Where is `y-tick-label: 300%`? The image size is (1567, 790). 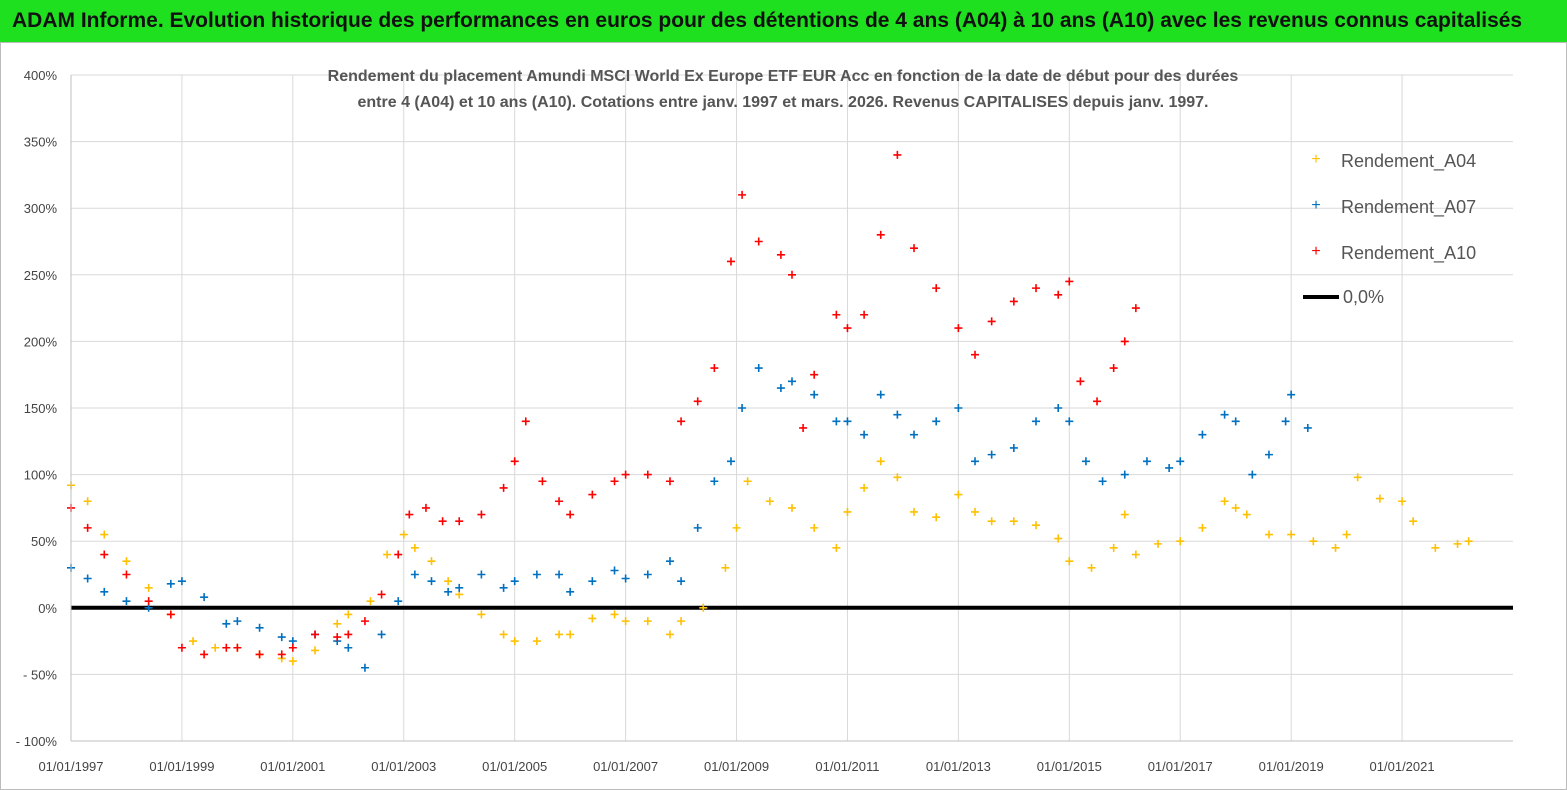
y-tick-label: 300% is located at coordinates (41, 208).